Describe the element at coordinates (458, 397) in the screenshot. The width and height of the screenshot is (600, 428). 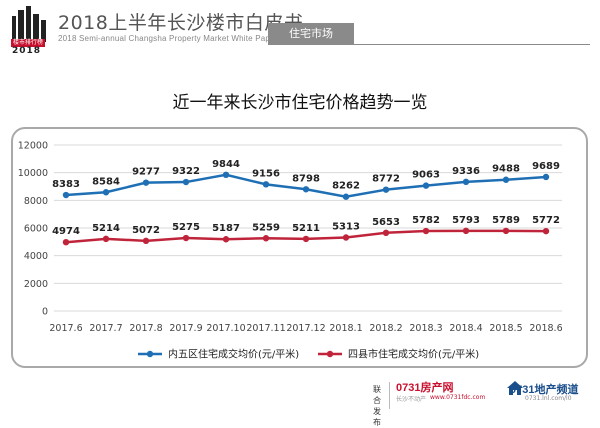
I see `brand-0731fdc-url: www.0731fdc.com` at that location.